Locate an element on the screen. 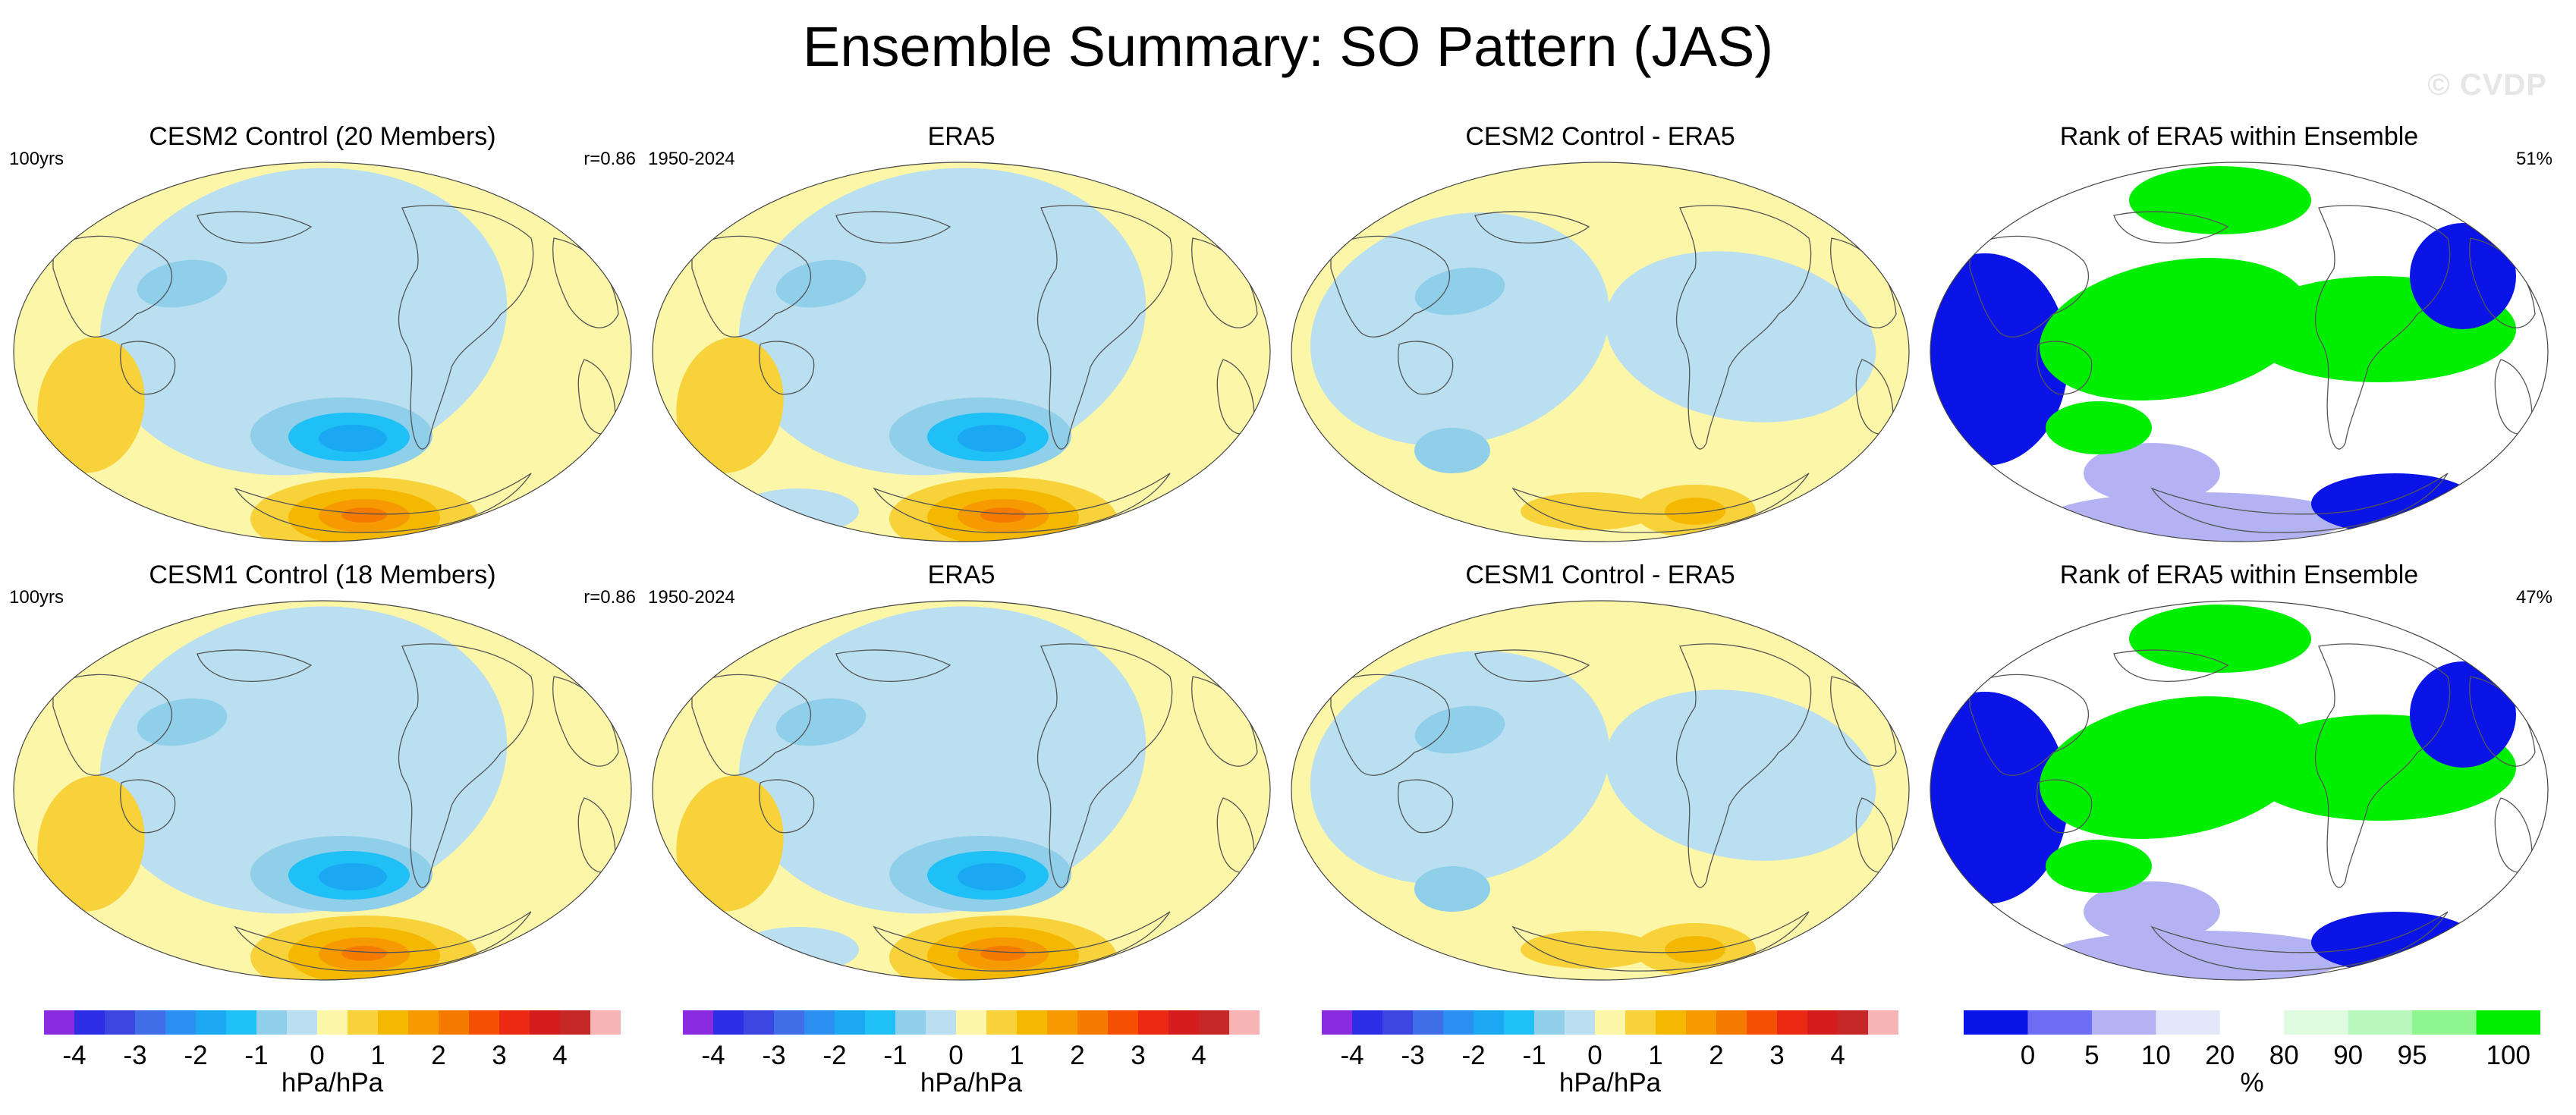 This screenshot has width=2576, height=1115. colorbar-tick-label: 2 is located at coordinates (1716, 1055).